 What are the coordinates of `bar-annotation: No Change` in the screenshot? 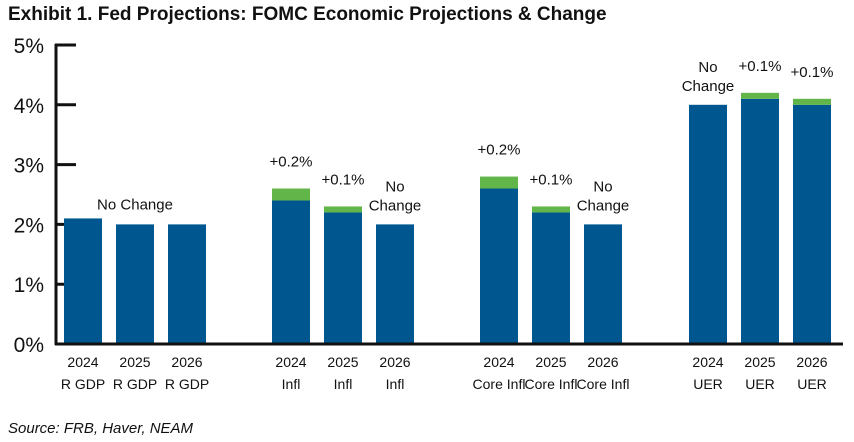 It's located at (135, 204).